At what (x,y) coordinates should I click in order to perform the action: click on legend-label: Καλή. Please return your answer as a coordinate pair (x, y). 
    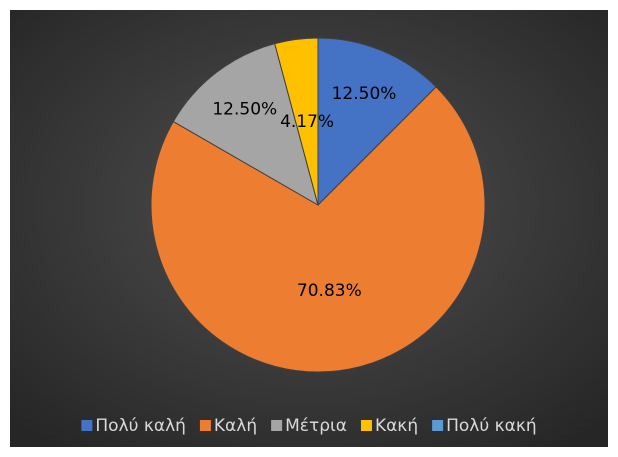
    Looking at the image, I should click on (235, 426).